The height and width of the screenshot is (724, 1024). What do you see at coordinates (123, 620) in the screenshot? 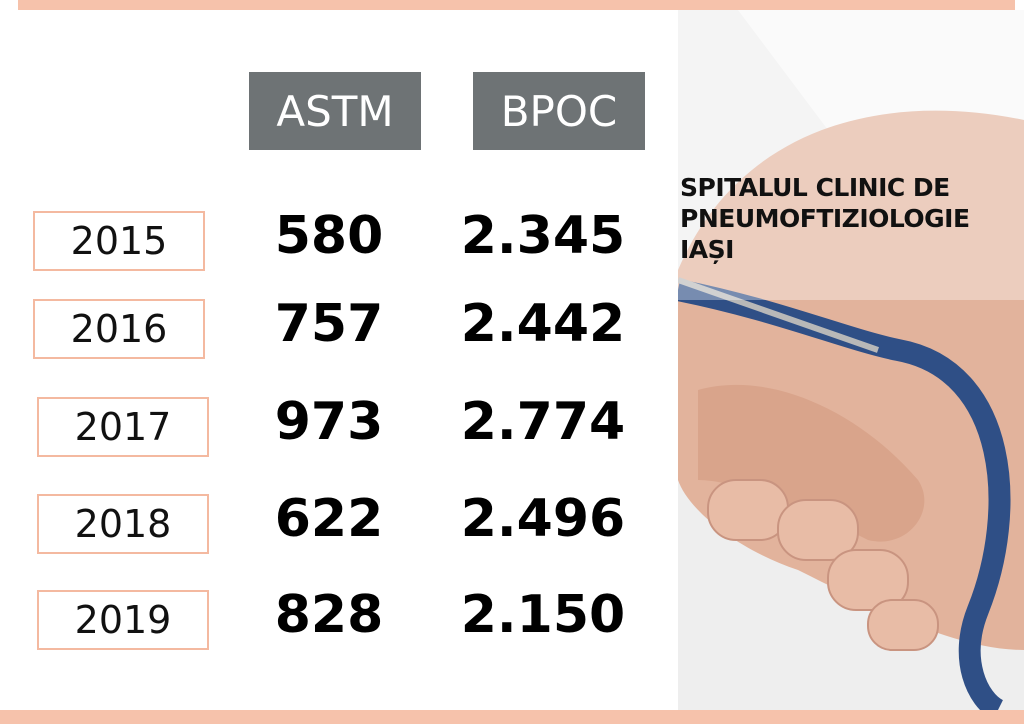
I see `year-cell: 2019` at bounding box center [123, 620].